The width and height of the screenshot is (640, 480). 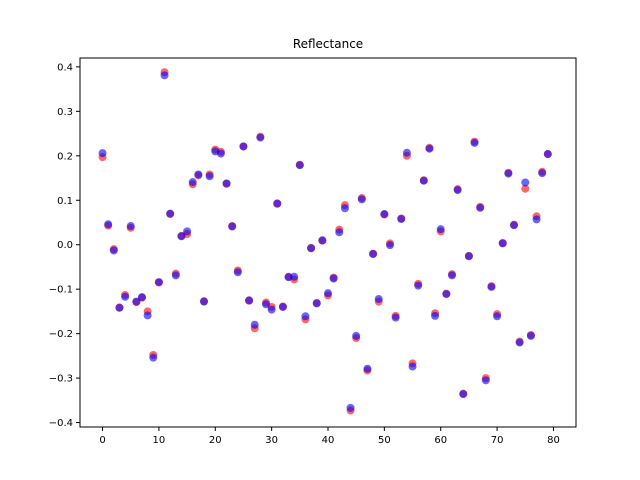 I want to click on y-tick-label: −0.3, so click(x=61, y=379).